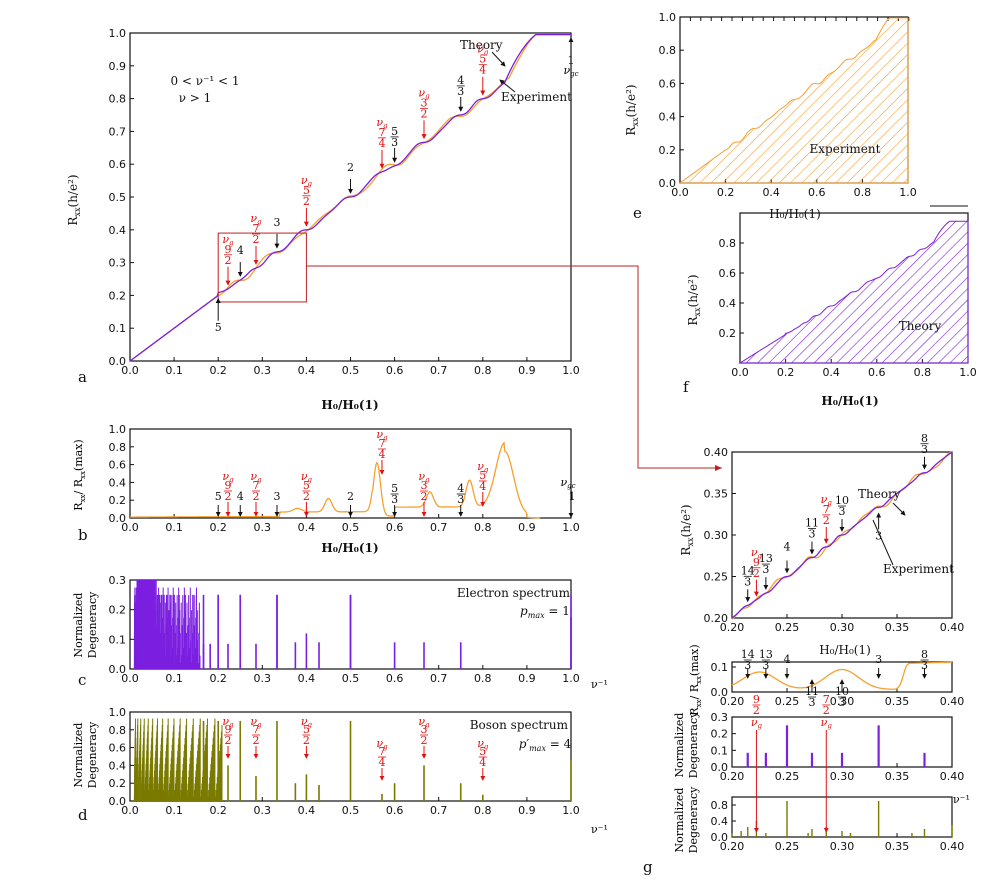 This screenshot has width=997, height=883. I want to click on panel-c-letter: c, so click(82, 680).